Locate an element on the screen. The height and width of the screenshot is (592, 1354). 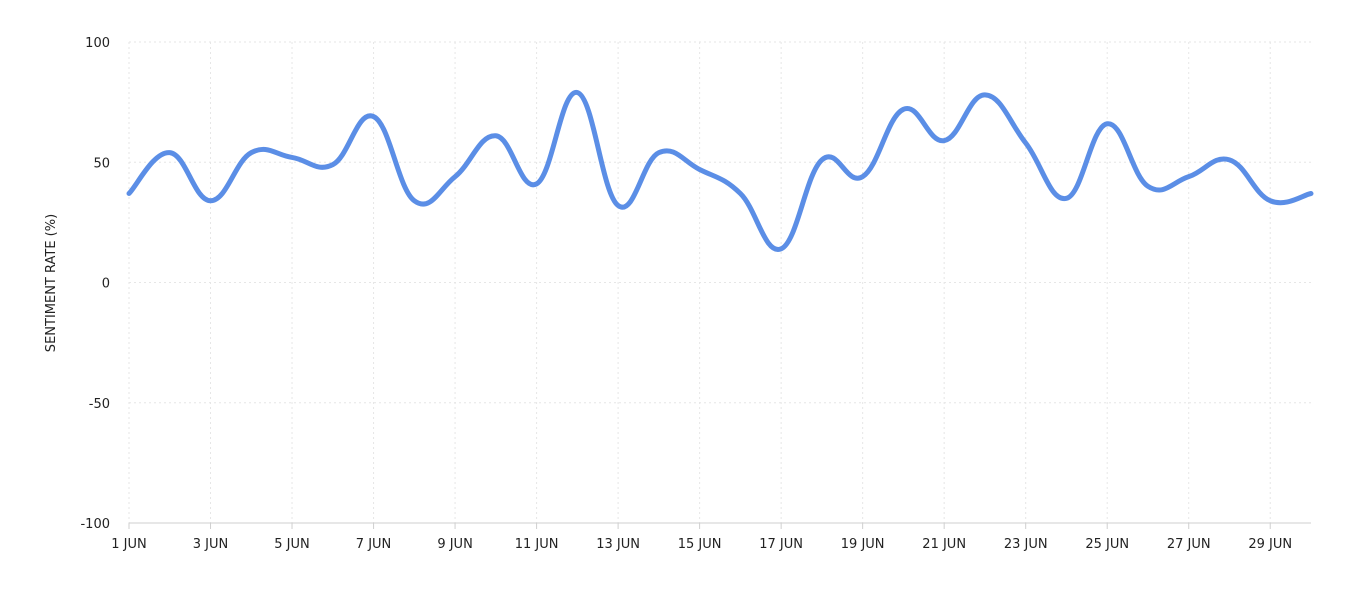
x-tick-label: 1 JUN is located at coordinates (128, 544).